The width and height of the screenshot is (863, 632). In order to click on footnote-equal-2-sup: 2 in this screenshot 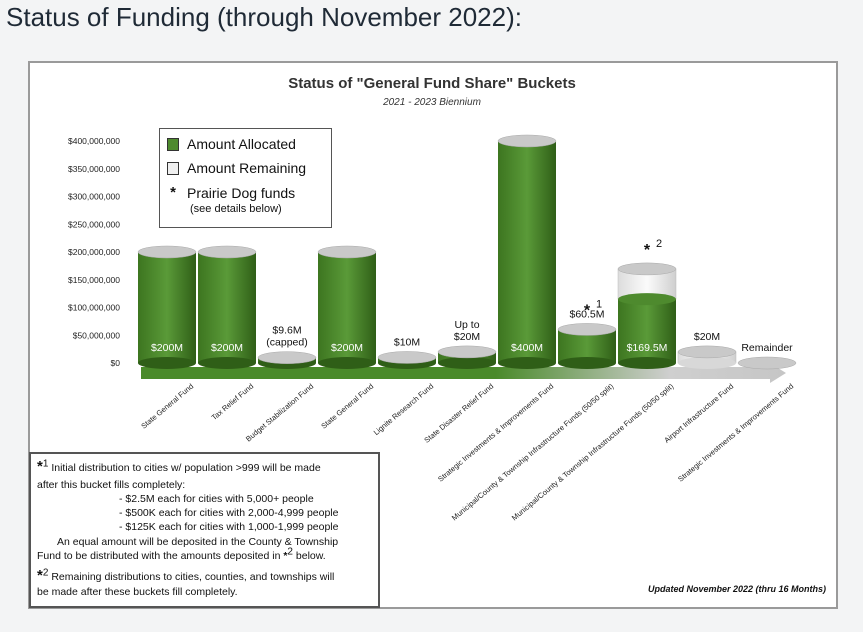, I will do `click(290, 552)`.